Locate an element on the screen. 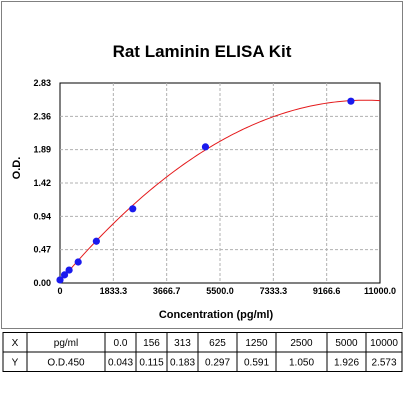 The image size is (404, 404). table-cell: O.D.450 is located at coordinates (66, 362).